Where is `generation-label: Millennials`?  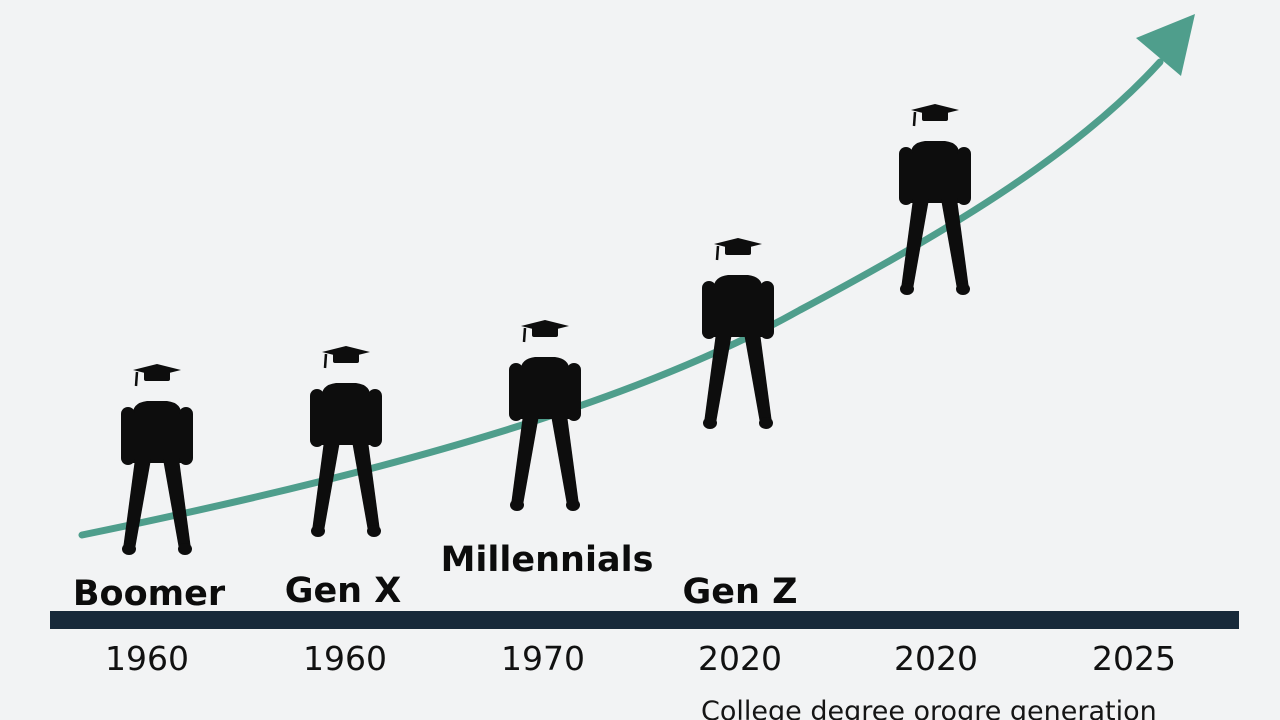
generation-label: Millennials is located at coordinates (547, 560).